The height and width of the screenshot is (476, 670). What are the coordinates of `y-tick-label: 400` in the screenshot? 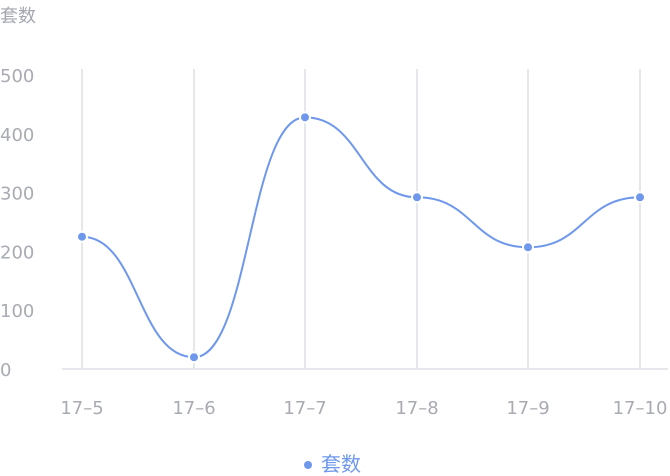 It's located at (17, 135).